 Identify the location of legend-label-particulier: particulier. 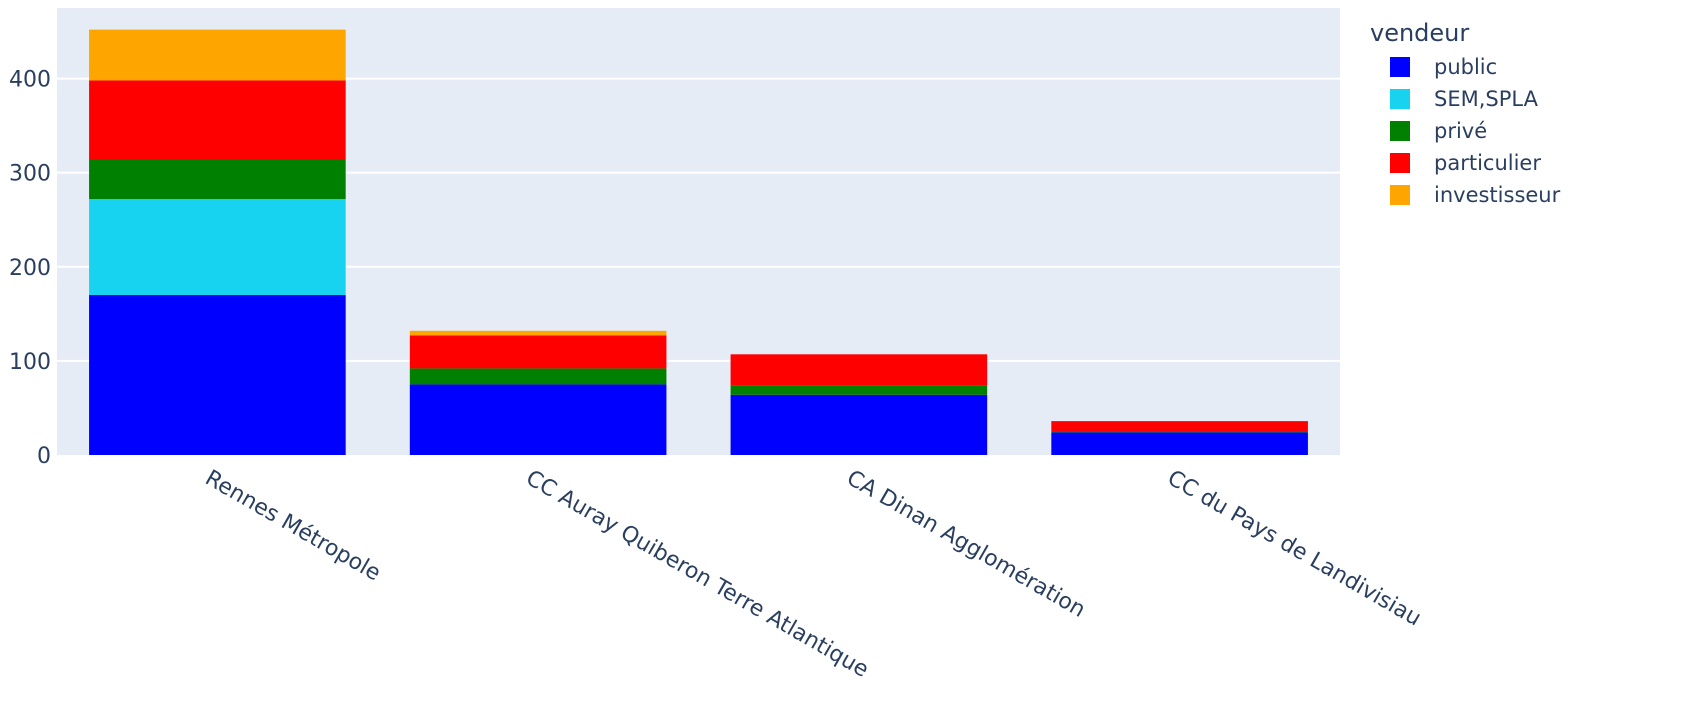
(1487, 163).